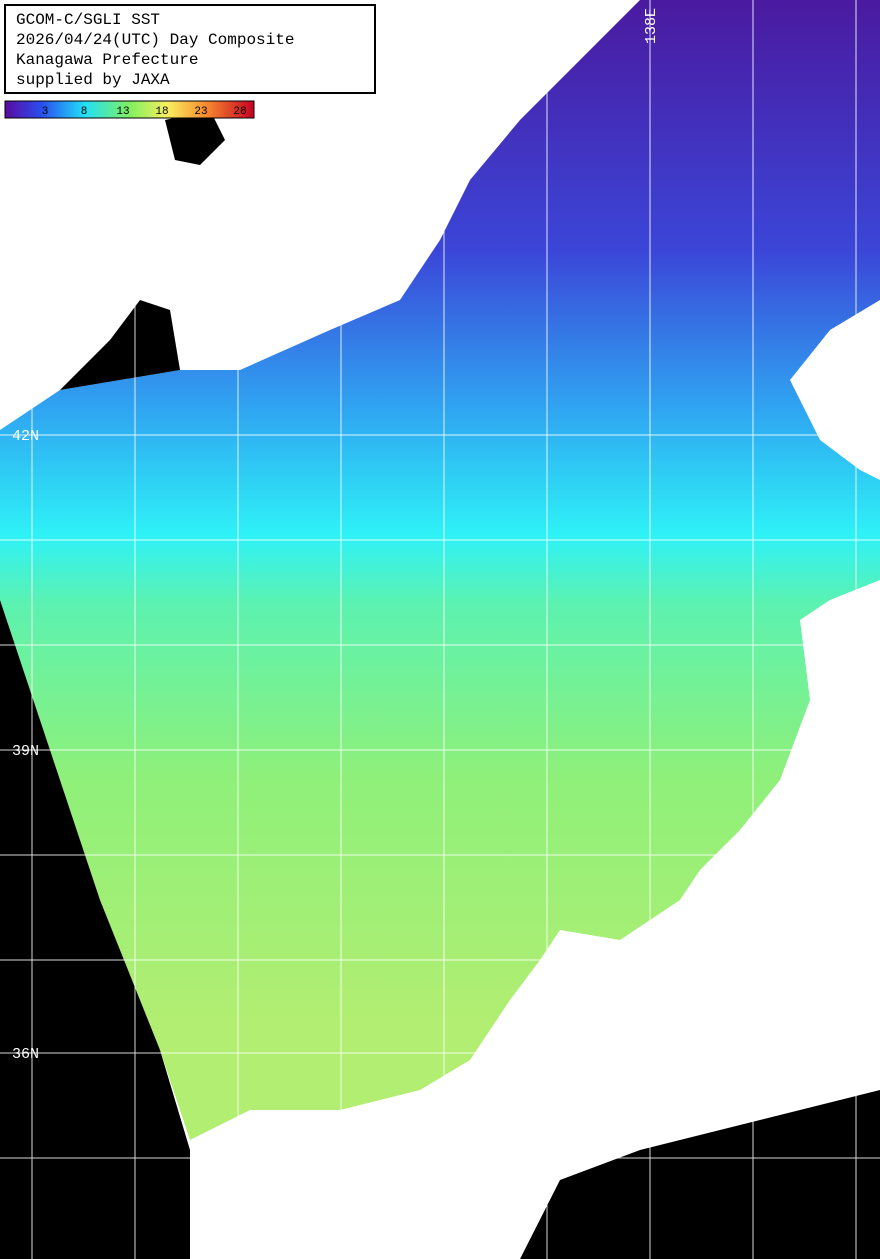 The width and height of the screenshot is (880, 1259). Describe the element at coordinates (107, 60) in the screenshot. I see `header-line: Kanagawa Prefecture` at that location.